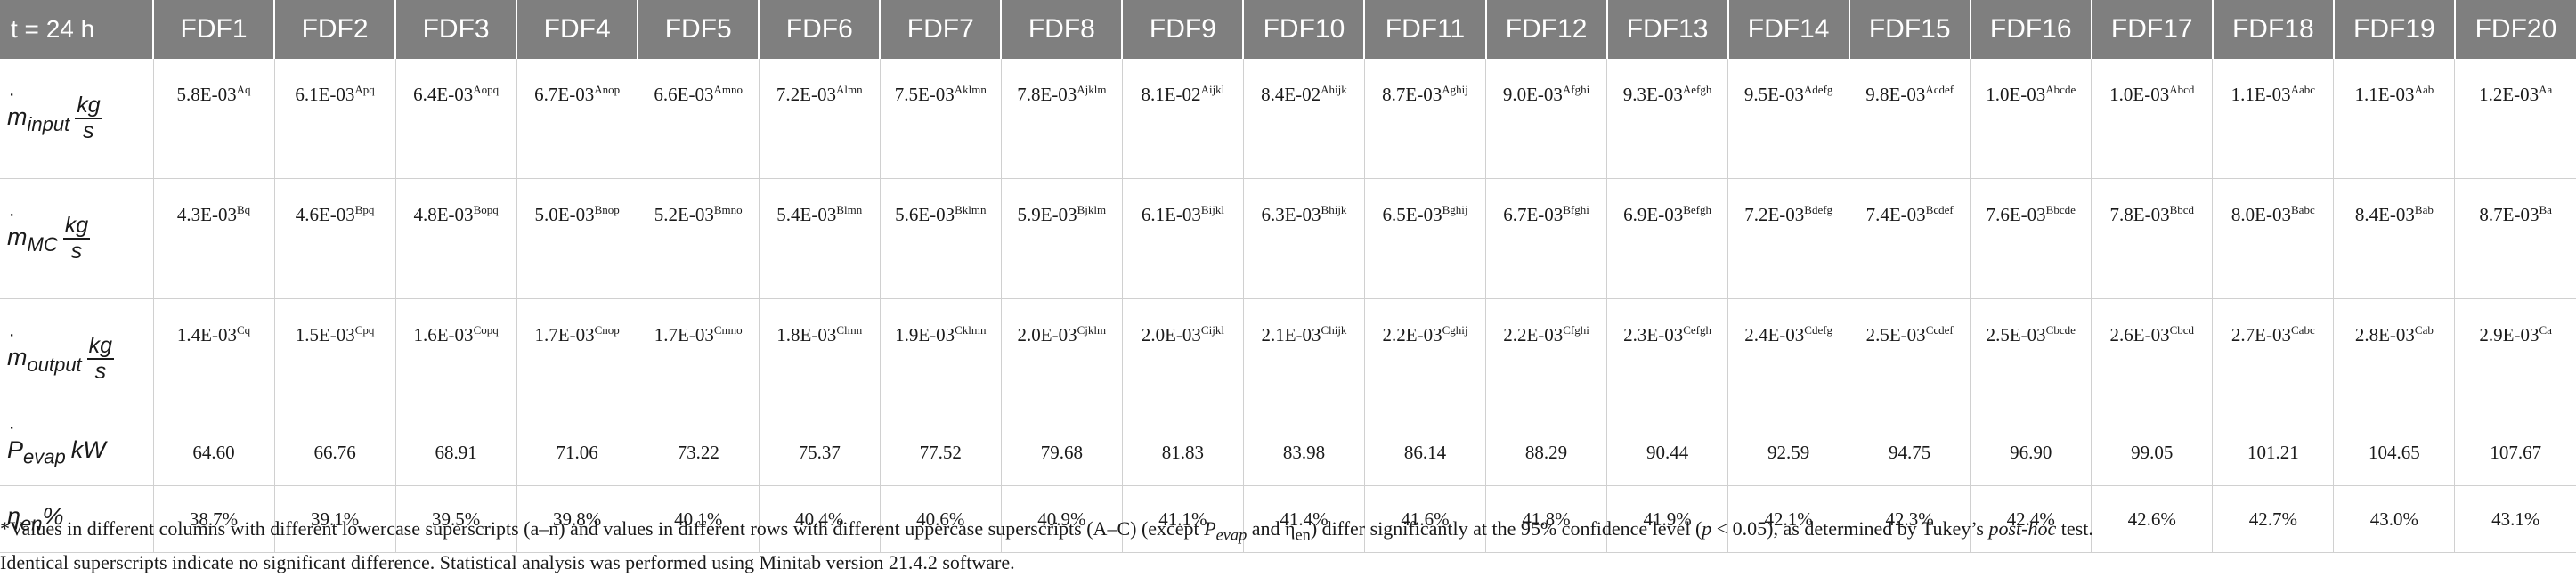  I want to click on cell-value: 6.9E-03, so click(1653, 214).